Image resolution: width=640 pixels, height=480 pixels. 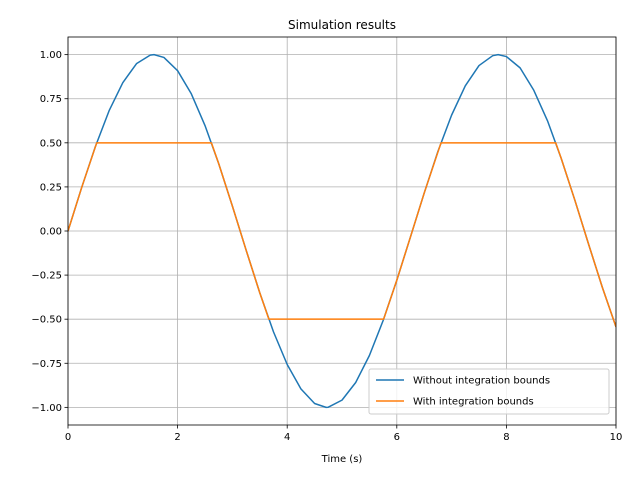 What do you see at coordinates (506, 437) in the screenshot?
I see `x-tick-label: 8` at bounding box center [506, 437].